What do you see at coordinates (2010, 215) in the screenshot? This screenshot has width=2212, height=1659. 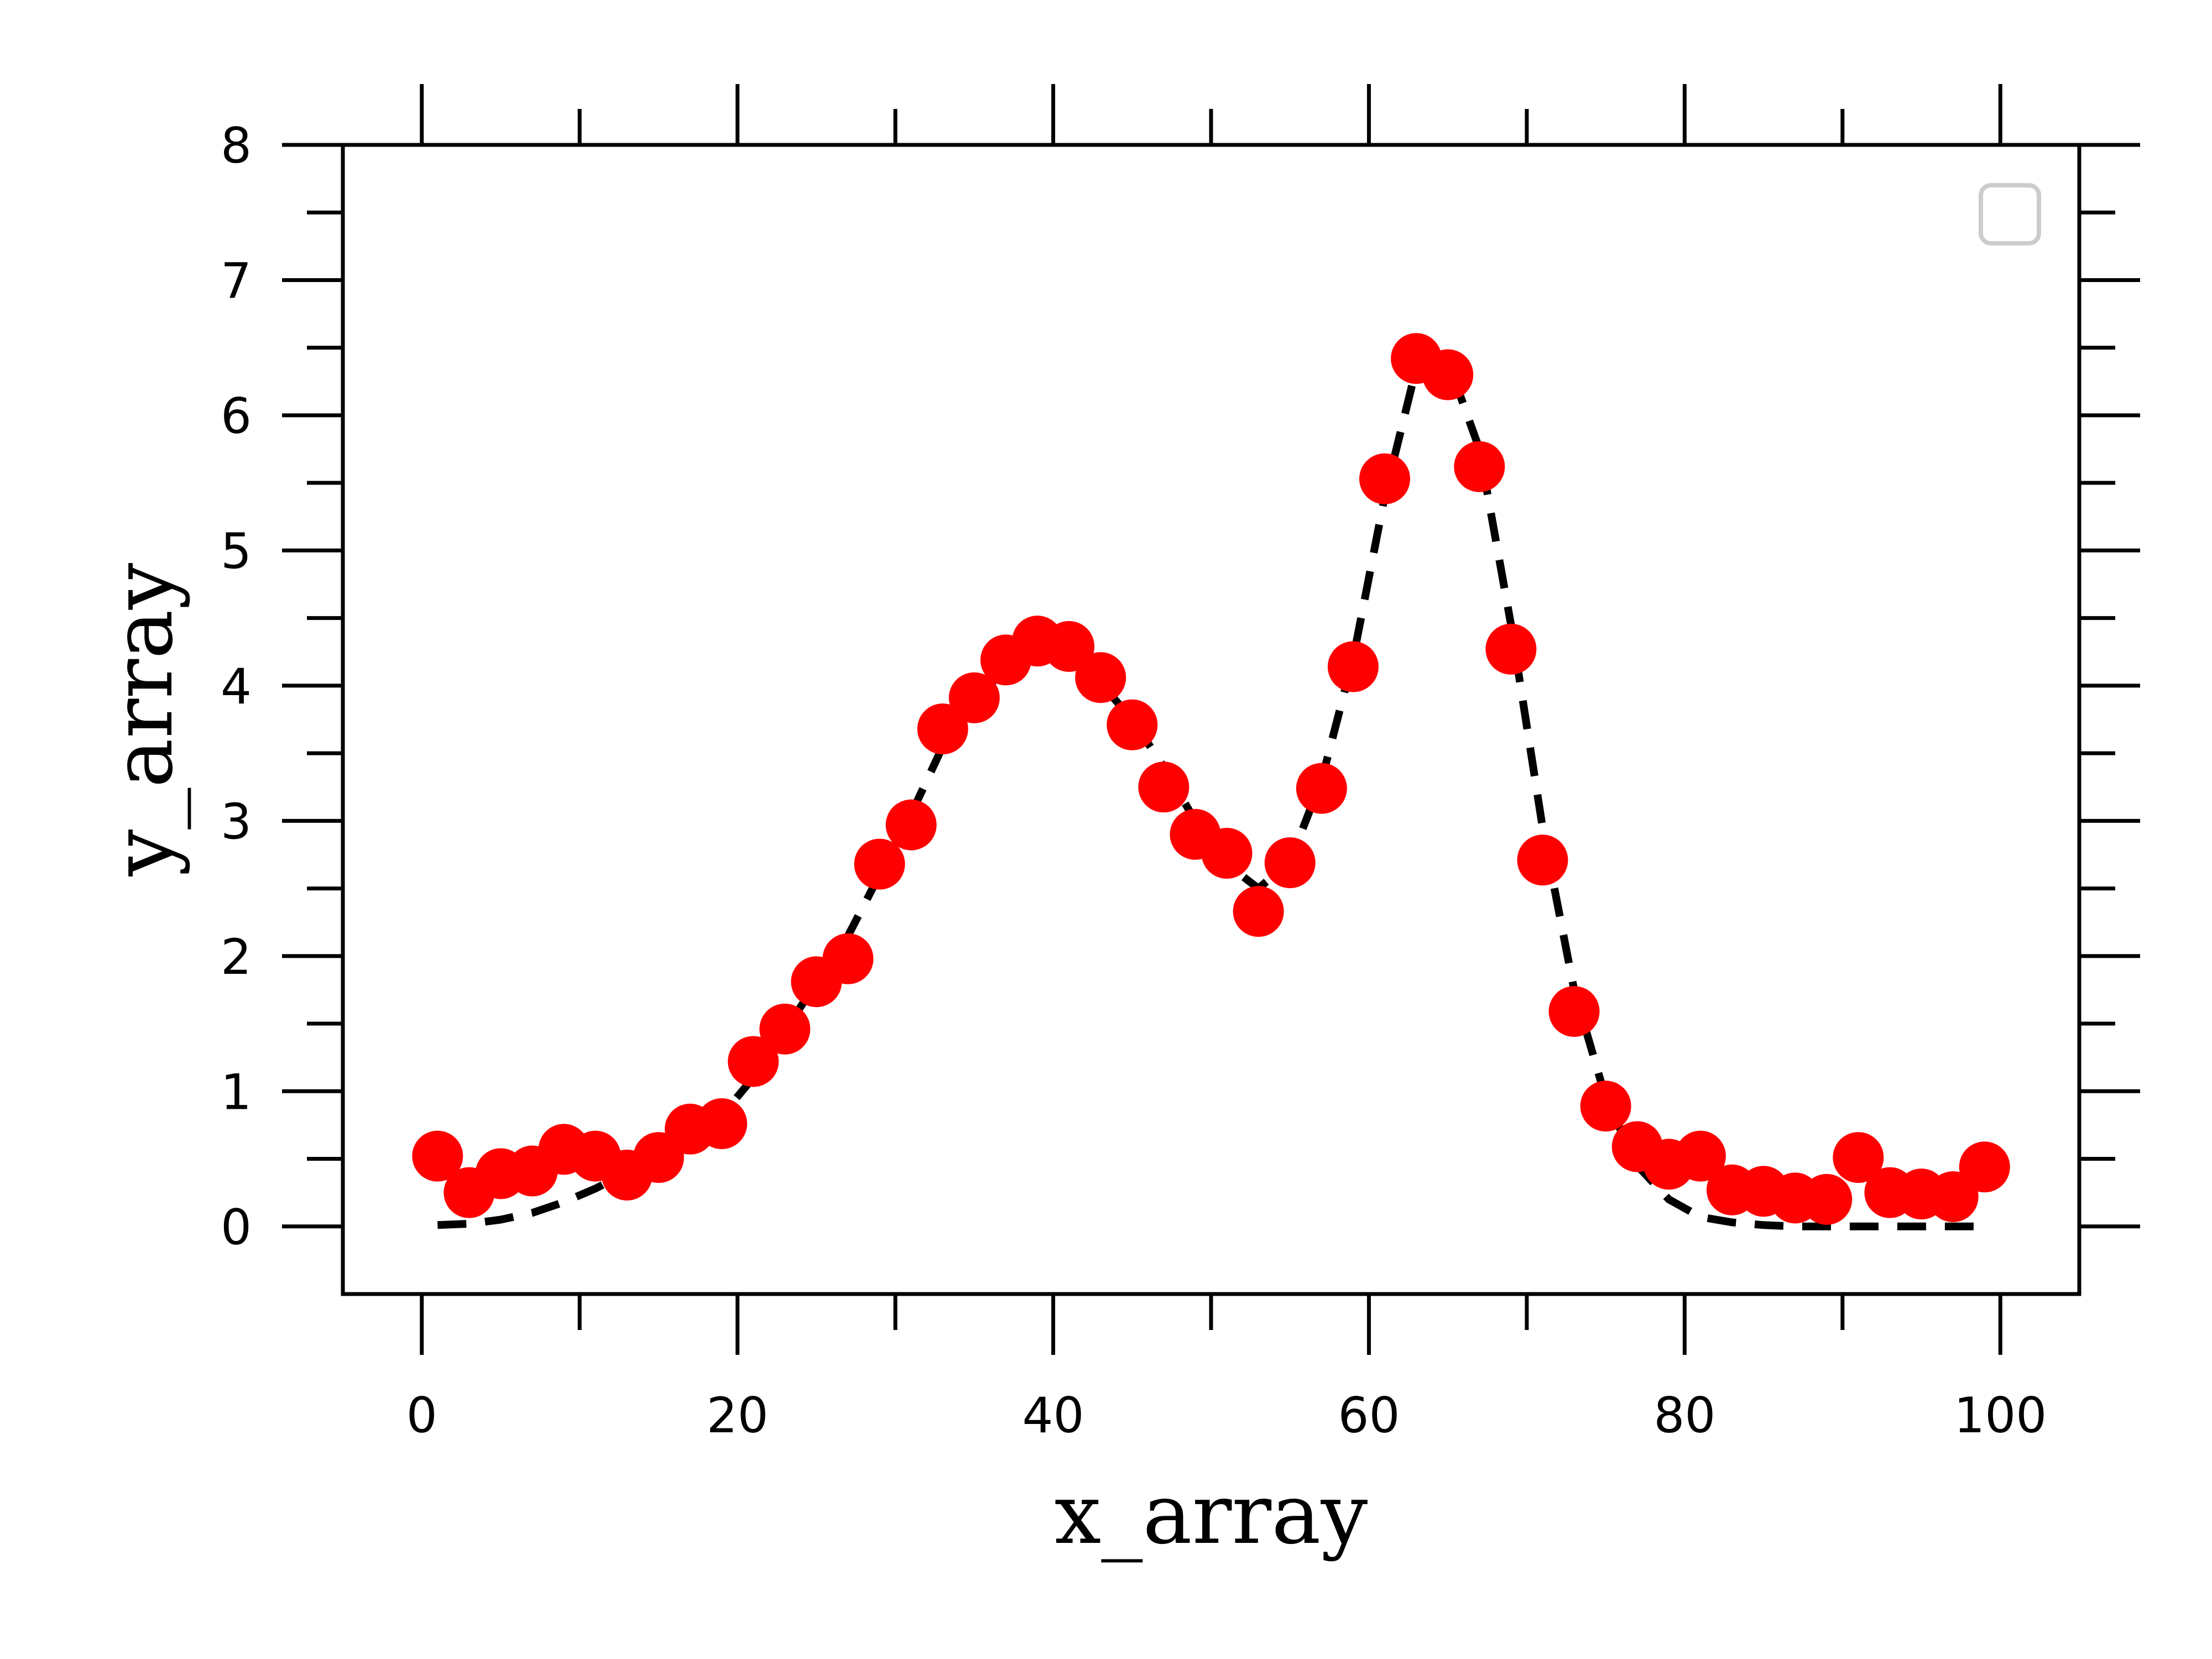 I see `legend-box` at bounding box center [2010, 215].